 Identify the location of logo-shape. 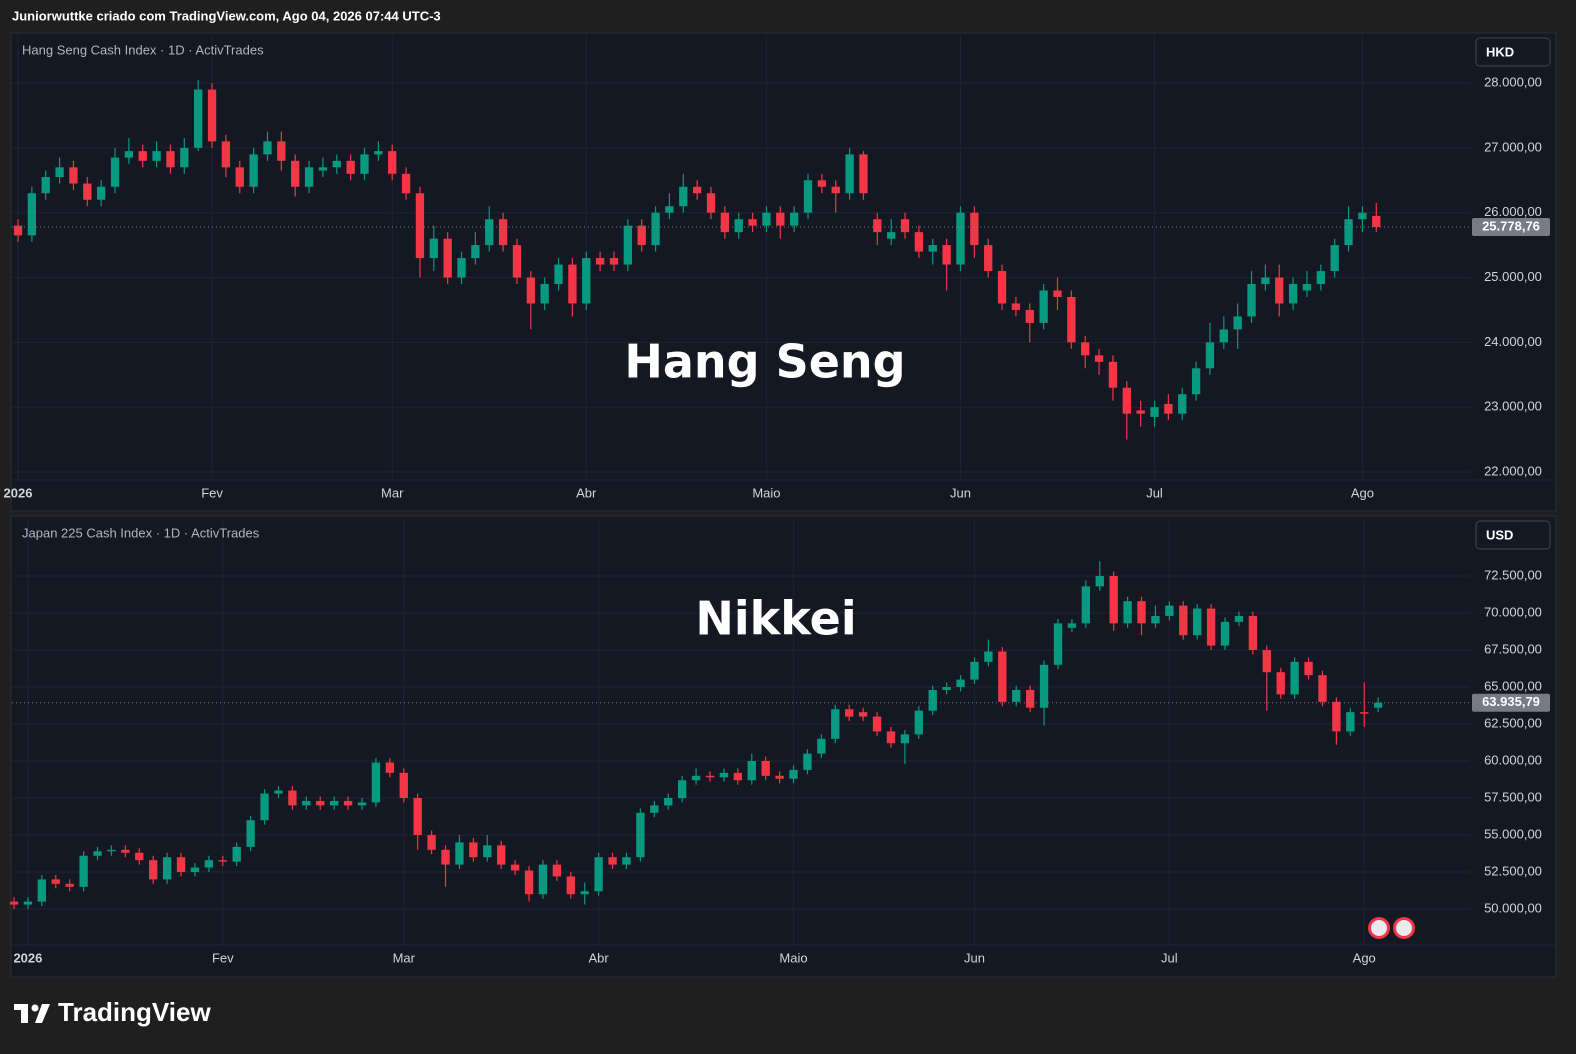
(42, 1013).